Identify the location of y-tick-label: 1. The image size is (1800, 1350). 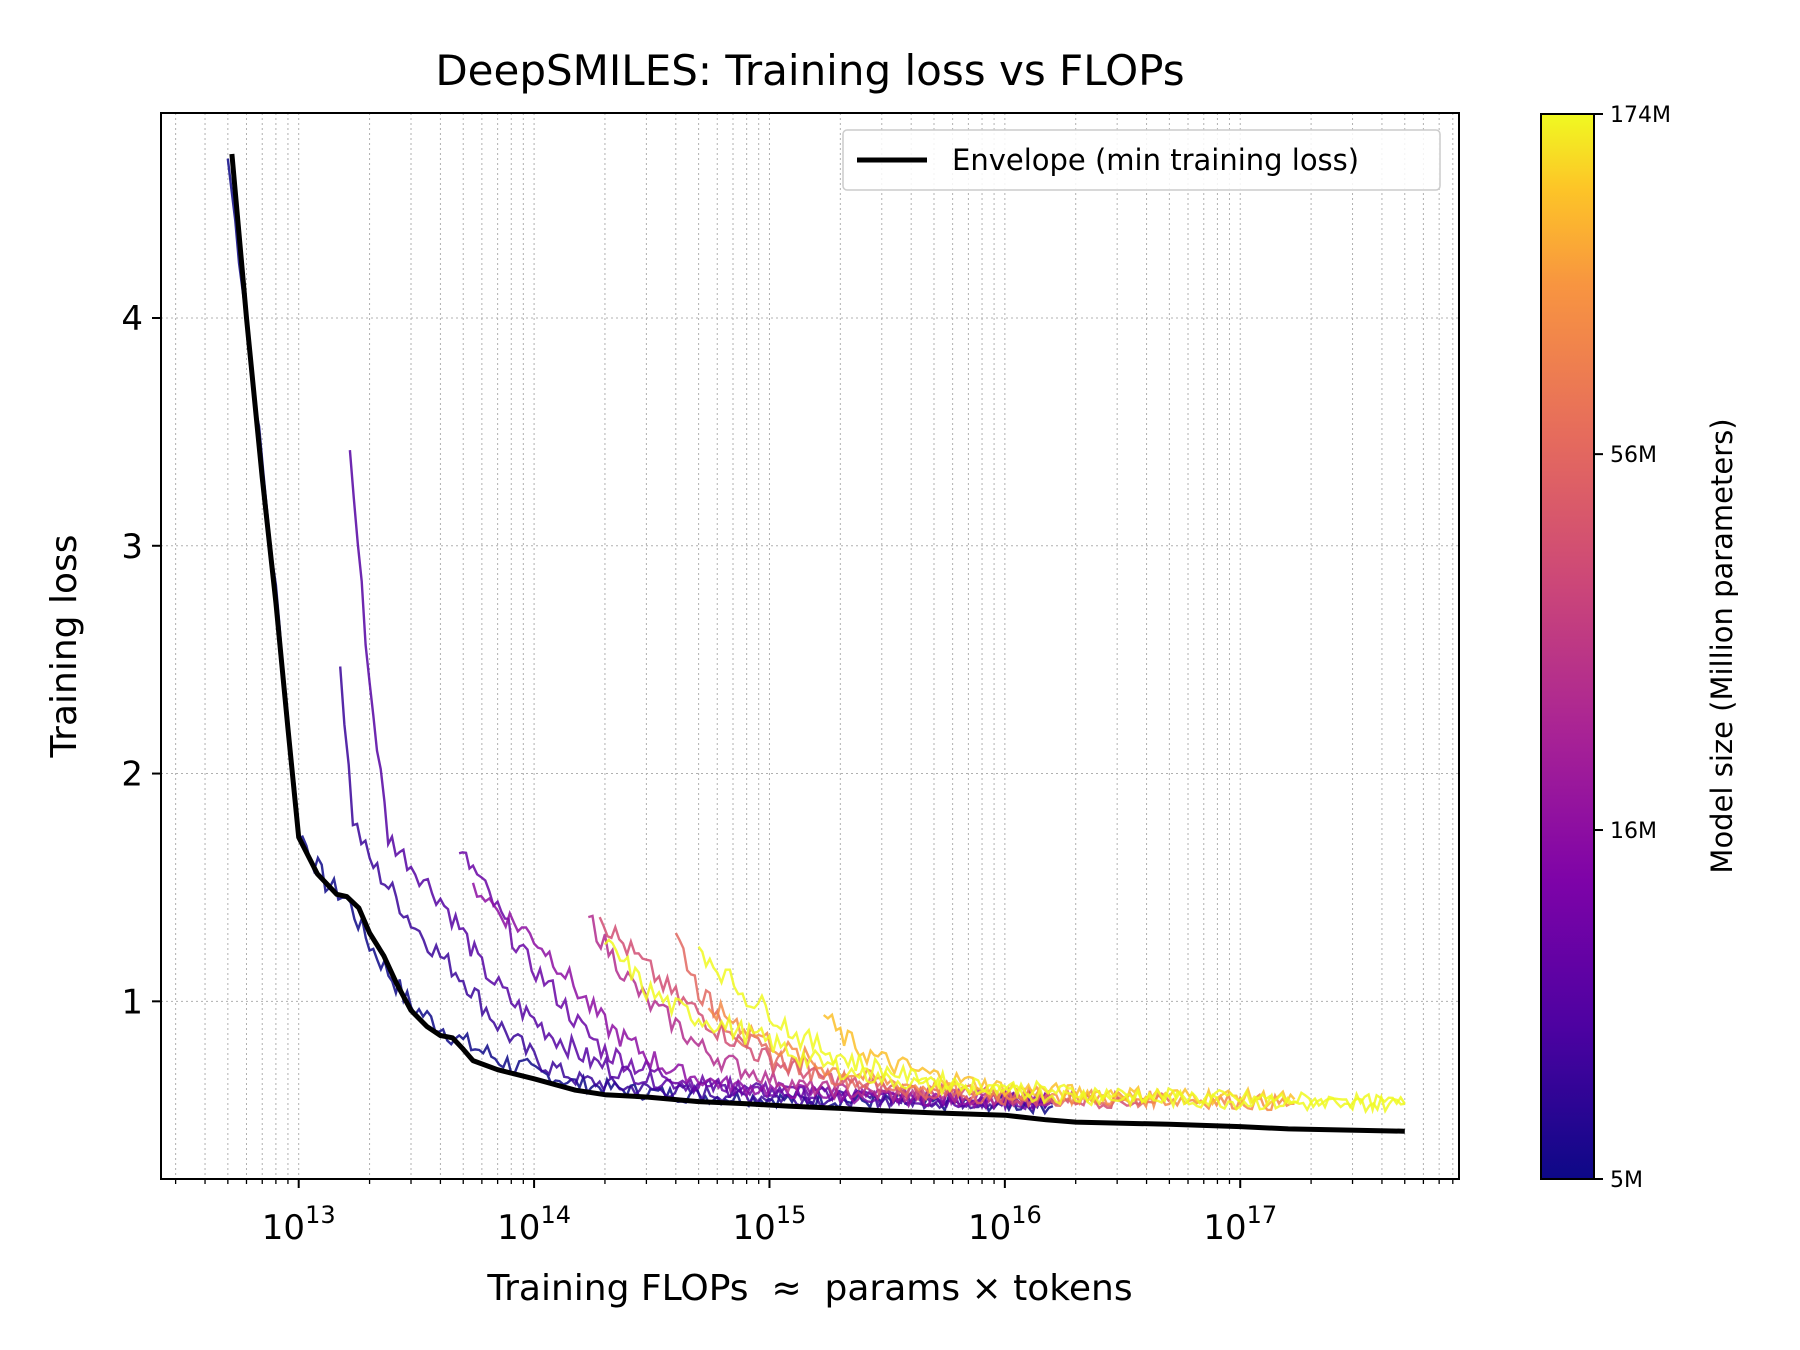
(132, 1002).